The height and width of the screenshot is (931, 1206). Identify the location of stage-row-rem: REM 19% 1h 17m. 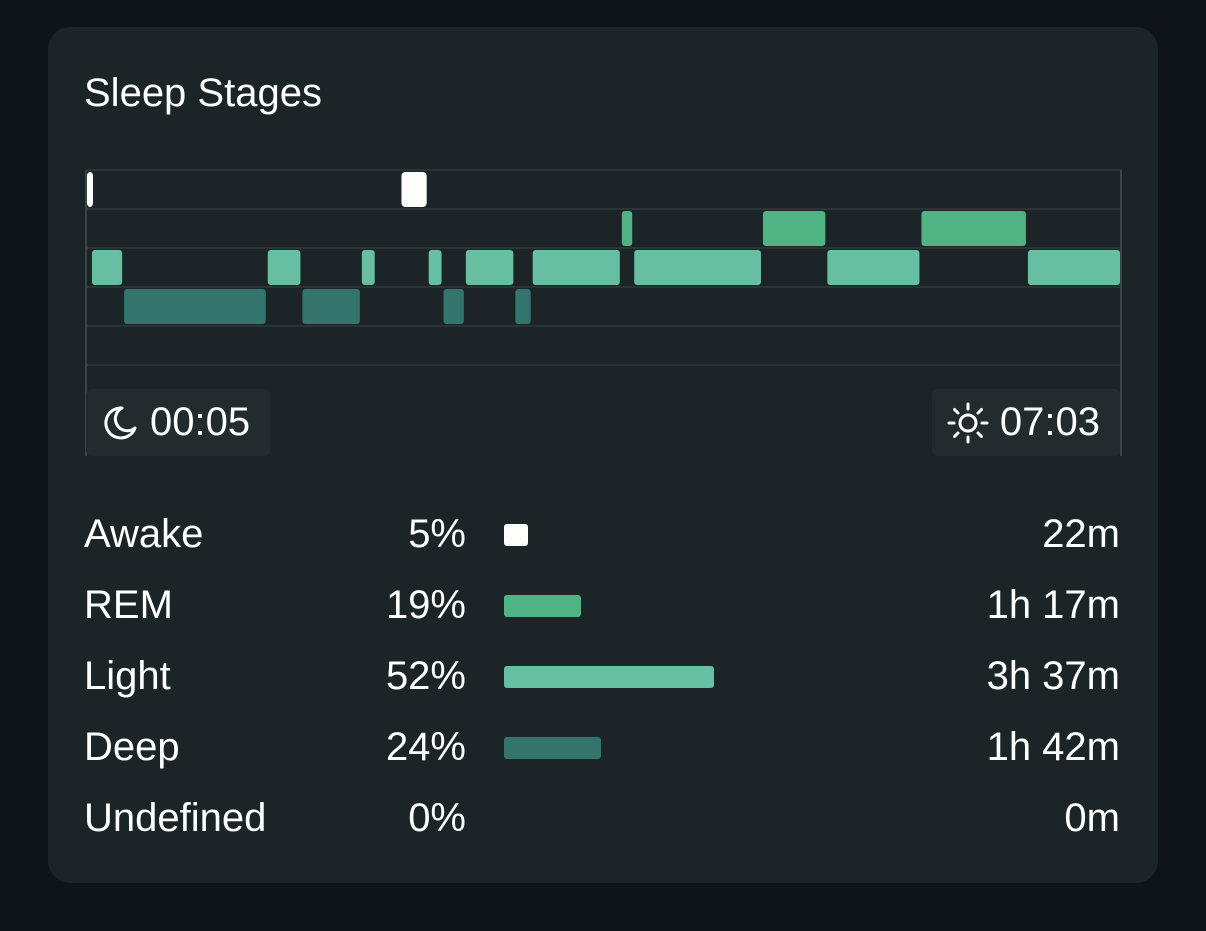
(602, 605).